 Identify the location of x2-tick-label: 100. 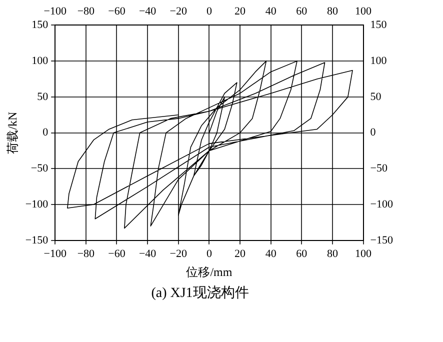
(363, 11).